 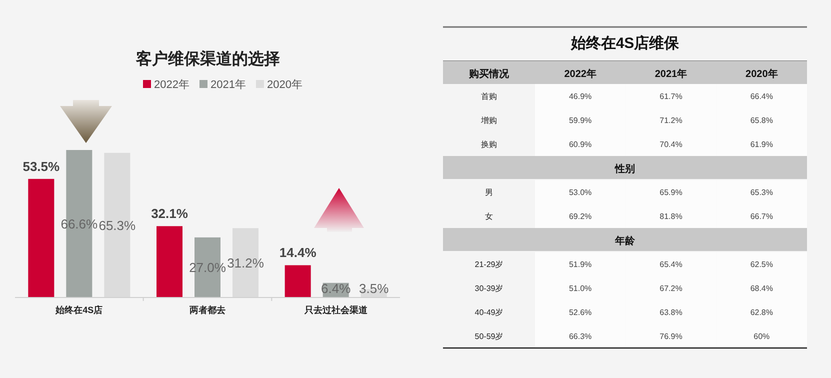 I want to click on y-tick-label: 40-49岁, so click(x=489, y=312).